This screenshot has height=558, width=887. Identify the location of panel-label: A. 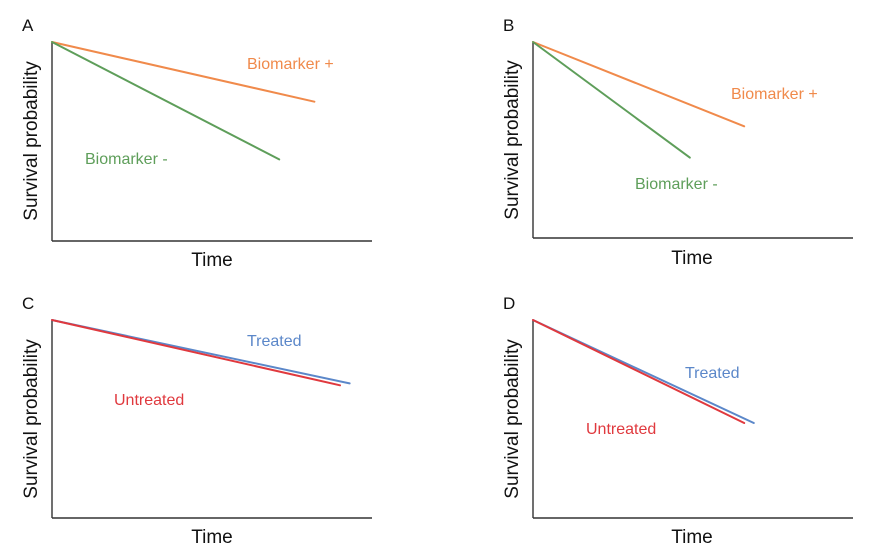
(28, 25).